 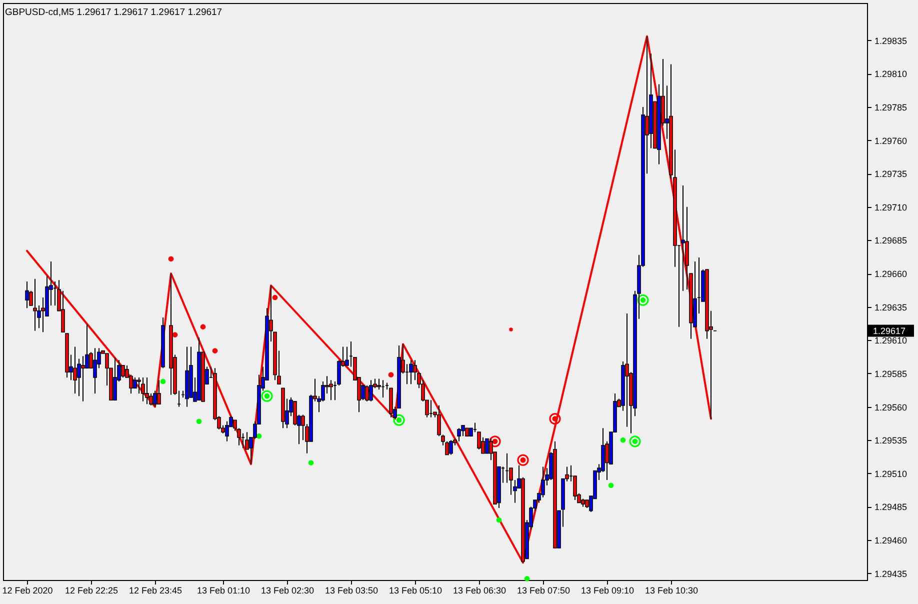 I want to click on x-tick-label: 13 Feb 02:30, so click(x=287, y=591).